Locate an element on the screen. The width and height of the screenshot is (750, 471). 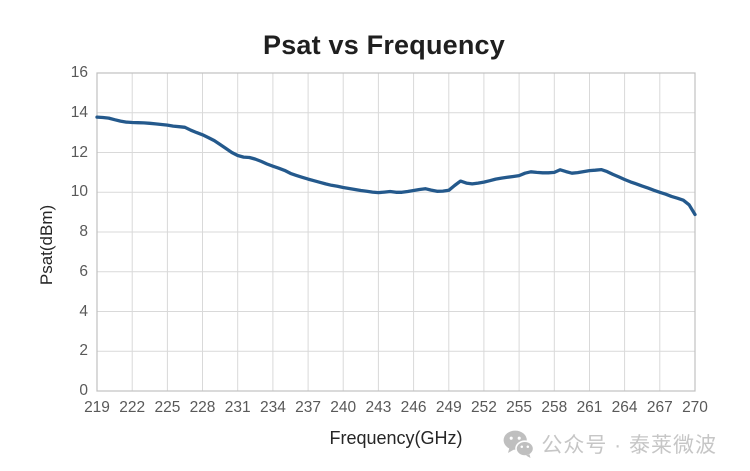
x-tick-label: 264 is located at coordinates (624, 407).